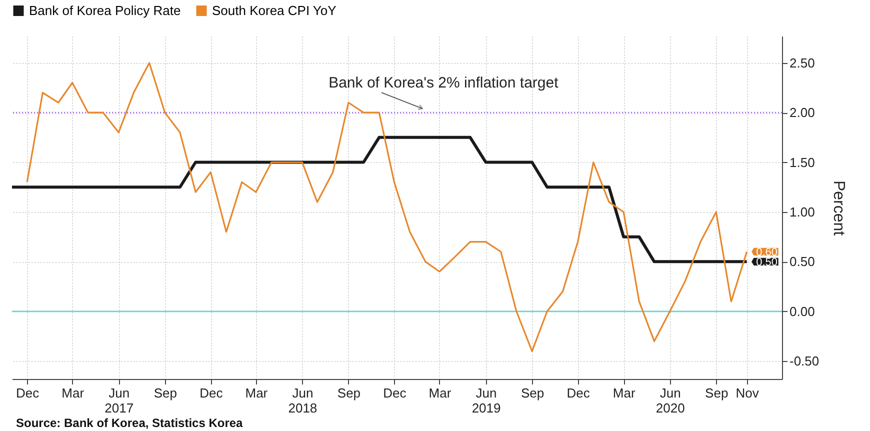 Image resolution: width=870 pixels, height=431 pixels. Describe the element at coordinates (802, 112) in the screenshot. I see `y-tick-label: 2.00` at that location.